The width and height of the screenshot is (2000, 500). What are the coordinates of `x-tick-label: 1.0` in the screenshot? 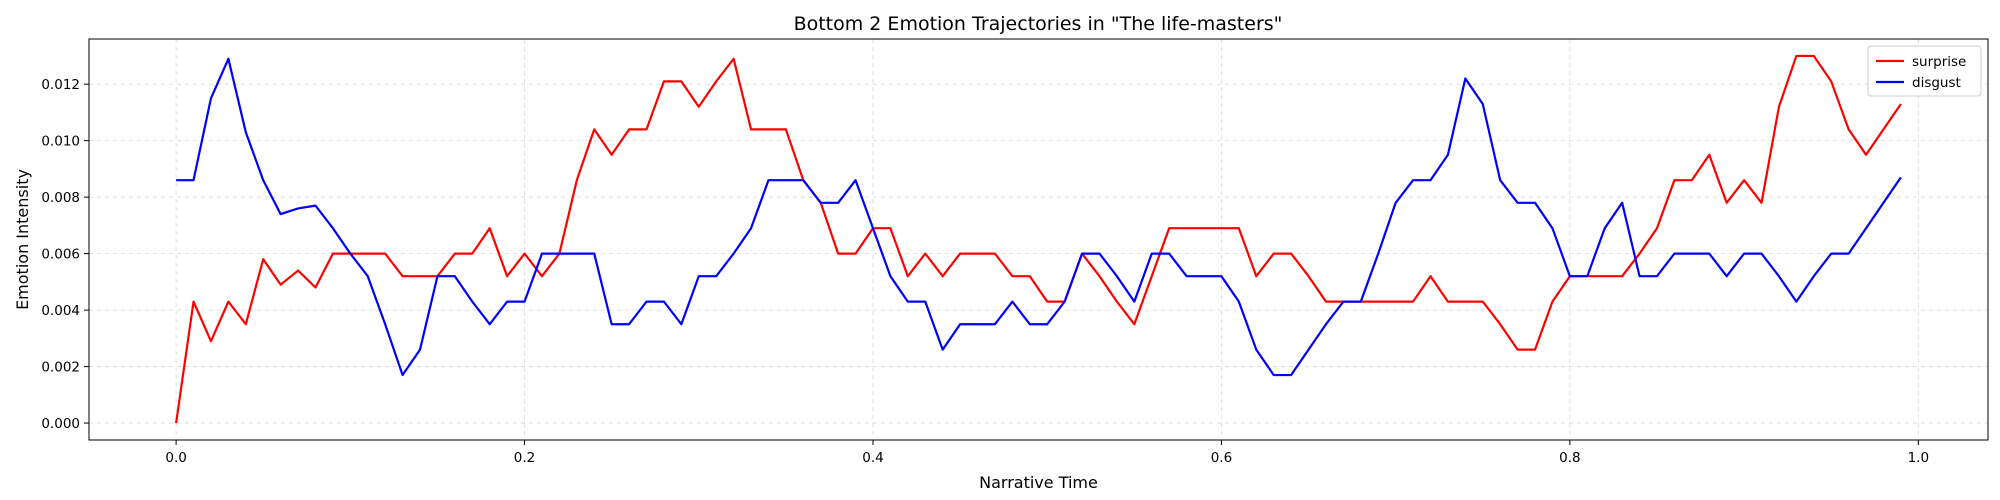 It's located at (1918, 458).